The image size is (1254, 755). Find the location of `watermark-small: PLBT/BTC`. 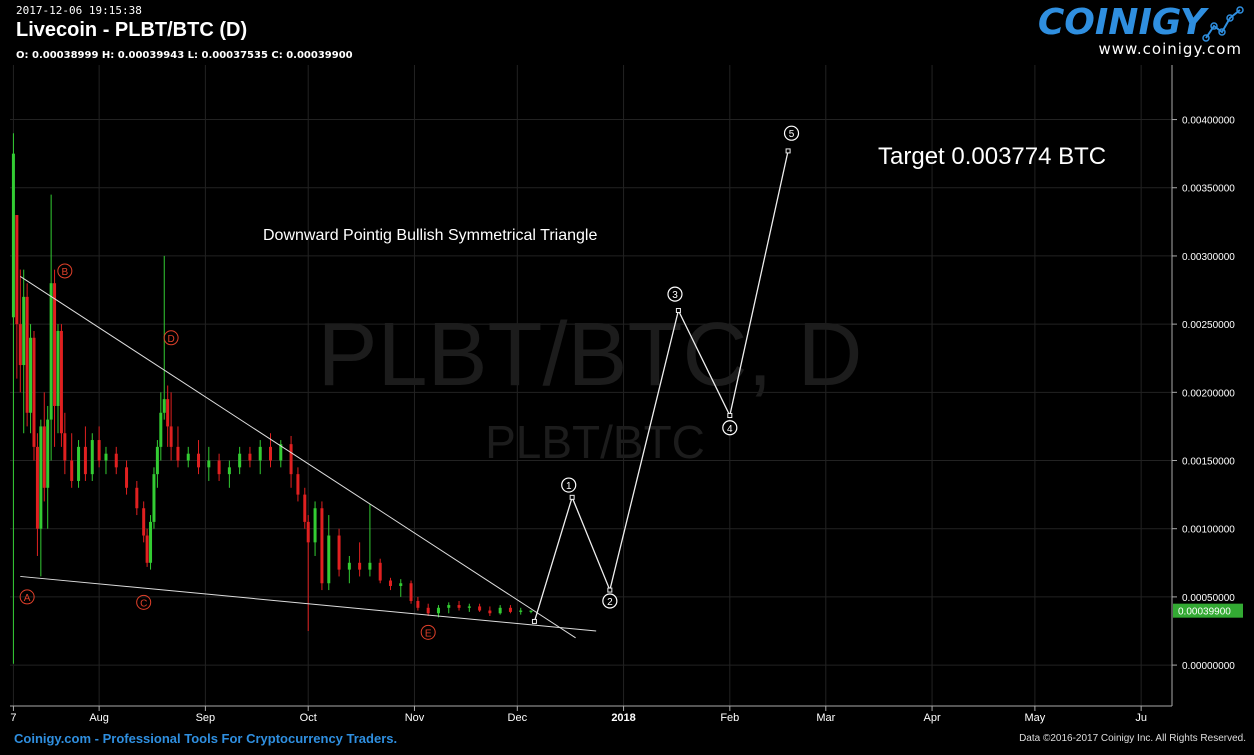

watermark-small: PLBT/BTC is located at coordinates (595, 442).